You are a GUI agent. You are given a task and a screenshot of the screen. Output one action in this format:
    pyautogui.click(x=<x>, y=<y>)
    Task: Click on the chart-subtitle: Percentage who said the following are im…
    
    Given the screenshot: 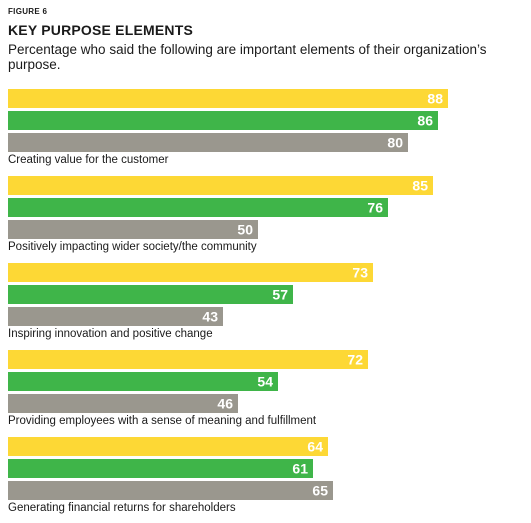 What is the action you would take?
    pyautogui.click(x=247, y=57)
    